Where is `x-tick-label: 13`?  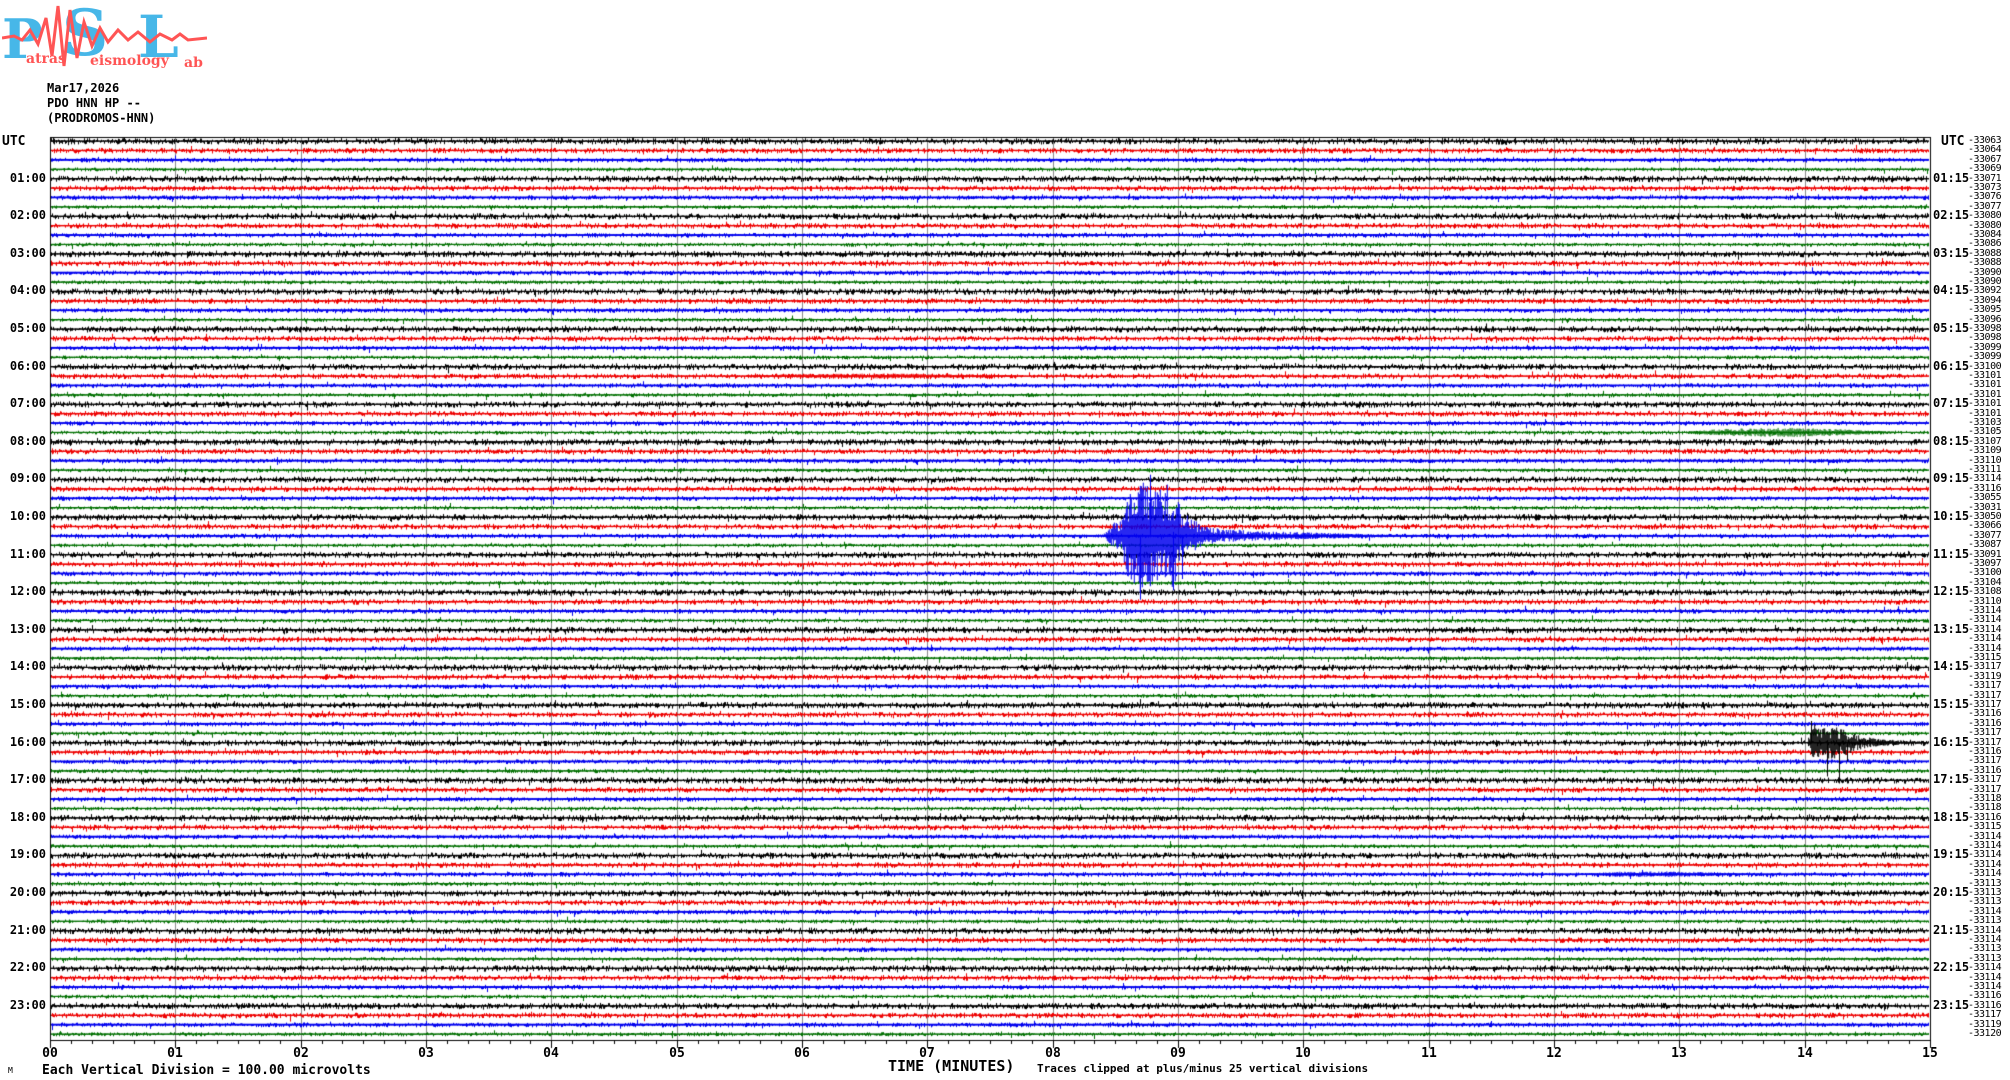
x-tick-label: 13 is located at coordinates (1679, 1053).